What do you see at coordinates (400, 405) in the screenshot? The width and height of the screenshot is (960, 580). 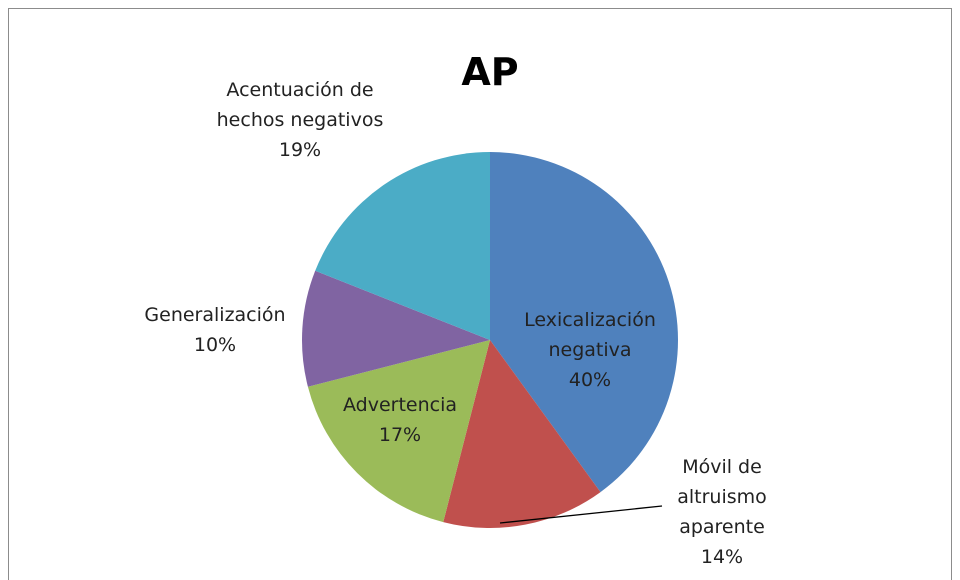 I see `category-label: Advertencia` at bounding box center [400, 405].